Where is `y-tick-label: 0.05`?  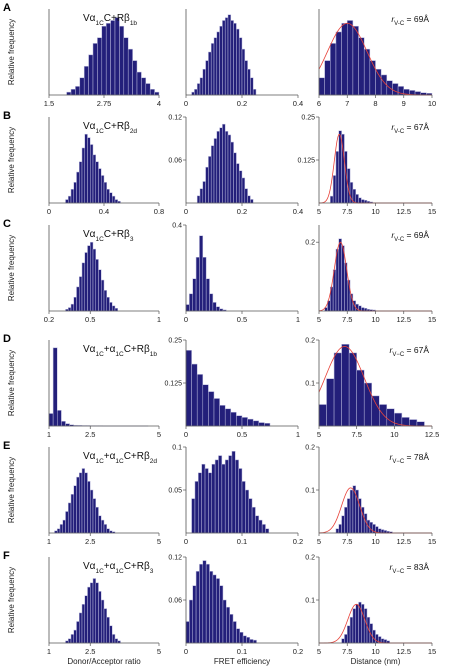 y-tick-label: 0.05 is located at coordinates (175, 491).